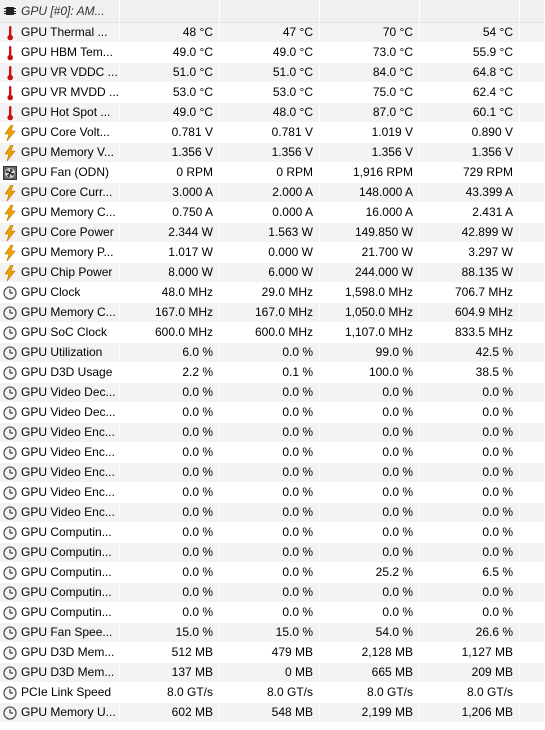 Image resolution: width=545 pixels, height=730 pixels. Describe the element at coordinates (470, 252) in the screenshot. I see `average-value: 3.297 W` at that location.